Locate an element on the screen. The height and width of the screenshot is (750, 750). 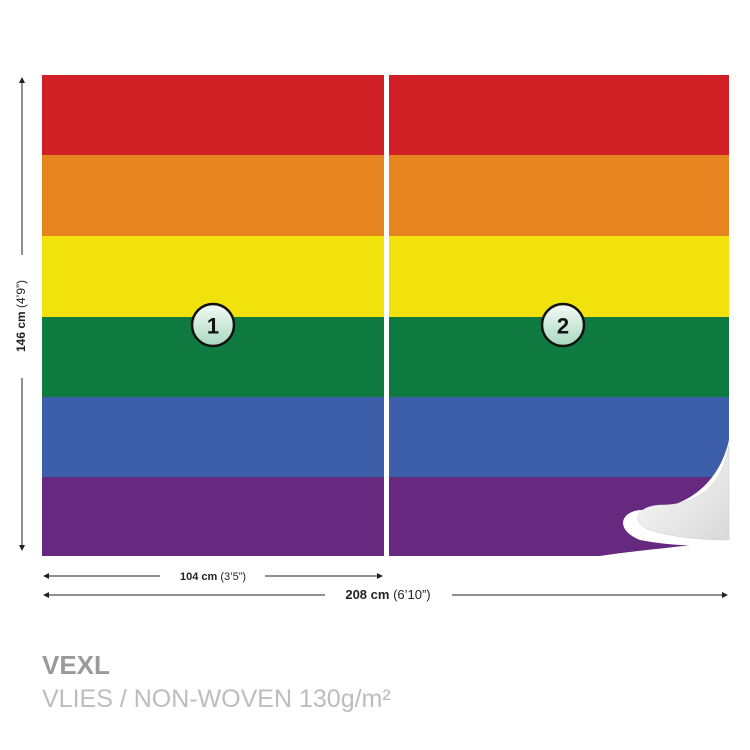
height-label: 146 cm (4’9”) is located at coordinates (21, 316).